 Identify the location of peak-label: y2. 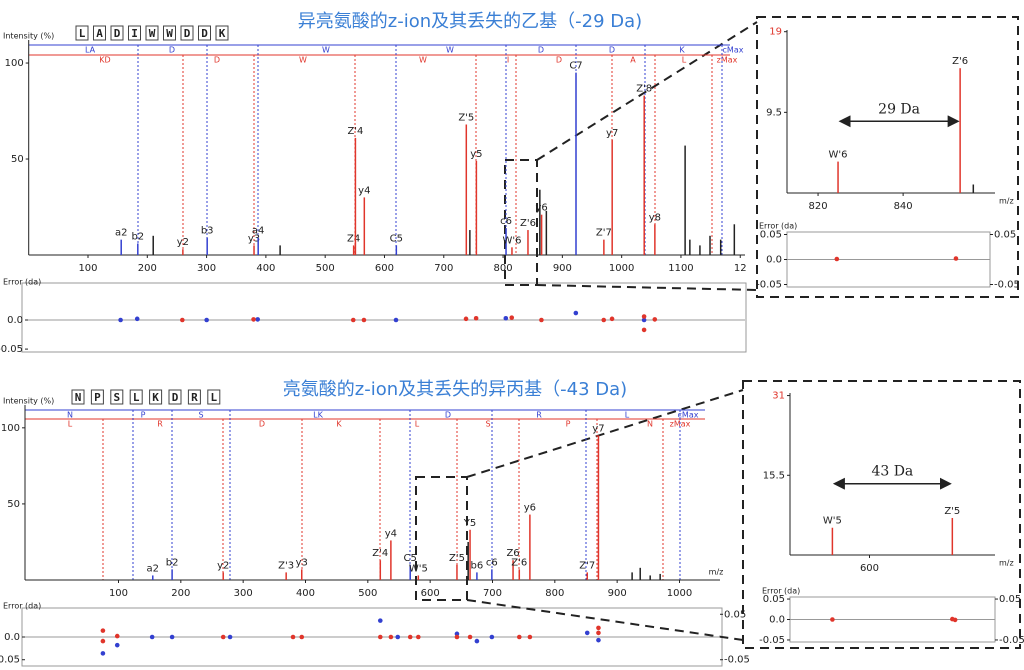
(183, 242).